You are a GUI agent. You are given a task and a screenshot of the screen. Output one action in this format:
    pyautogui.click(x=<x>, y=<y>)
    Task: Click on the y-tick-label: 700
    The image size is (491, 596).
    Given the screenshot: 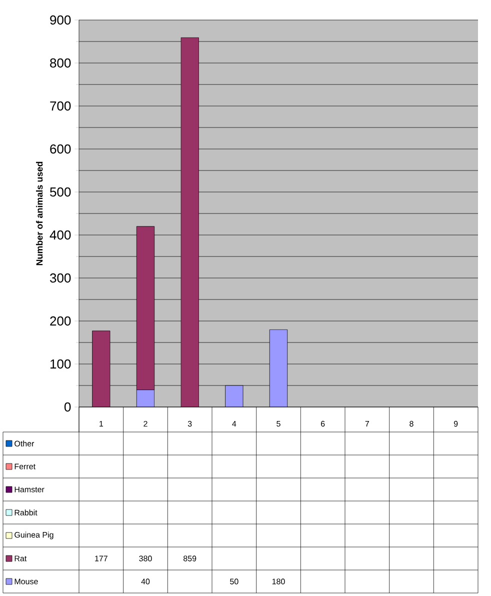 What is the action you would take?
    pyautogui.click(x=60, y=106)
    